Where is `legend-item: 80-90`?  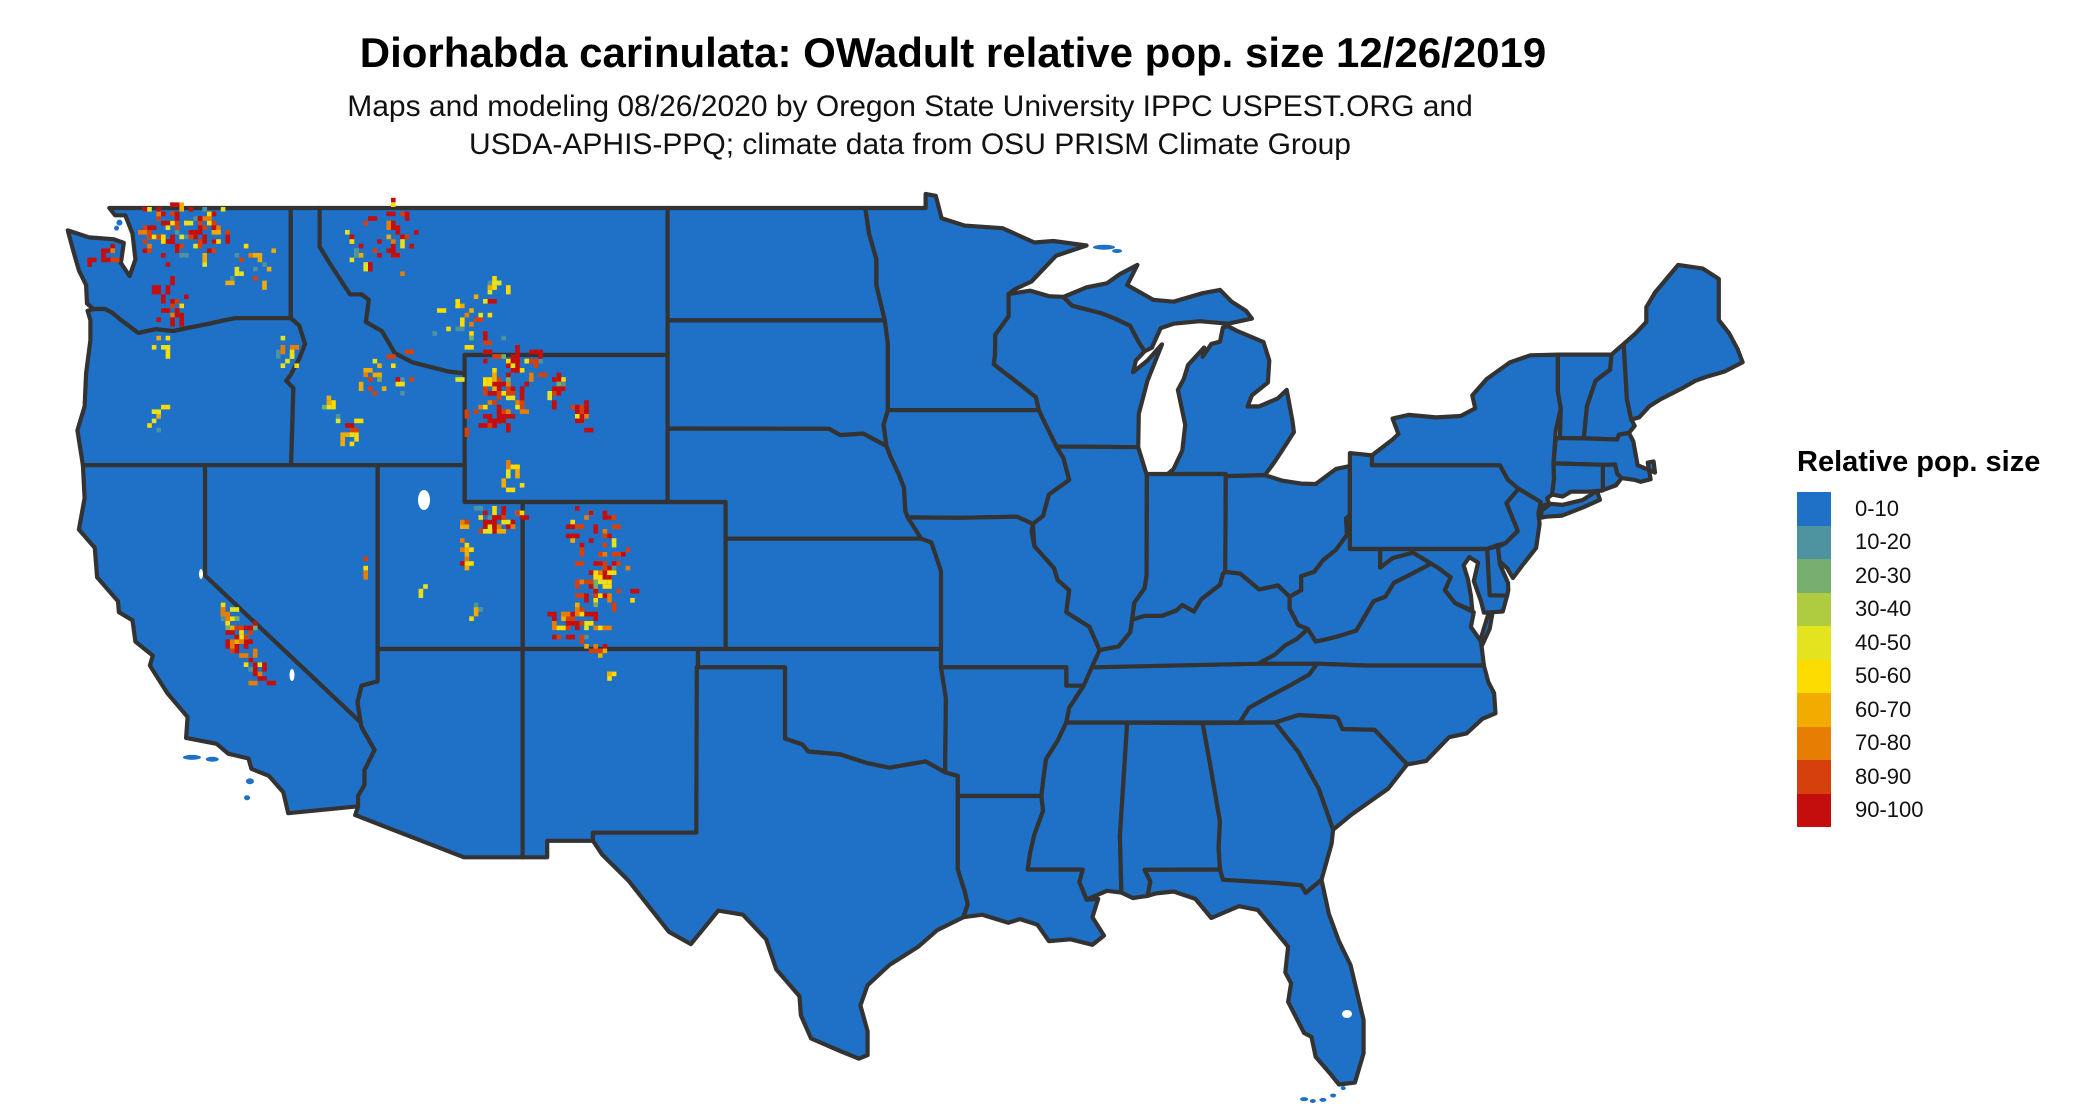 legend-item: 80-90 is located at coordinates (1918, 777).